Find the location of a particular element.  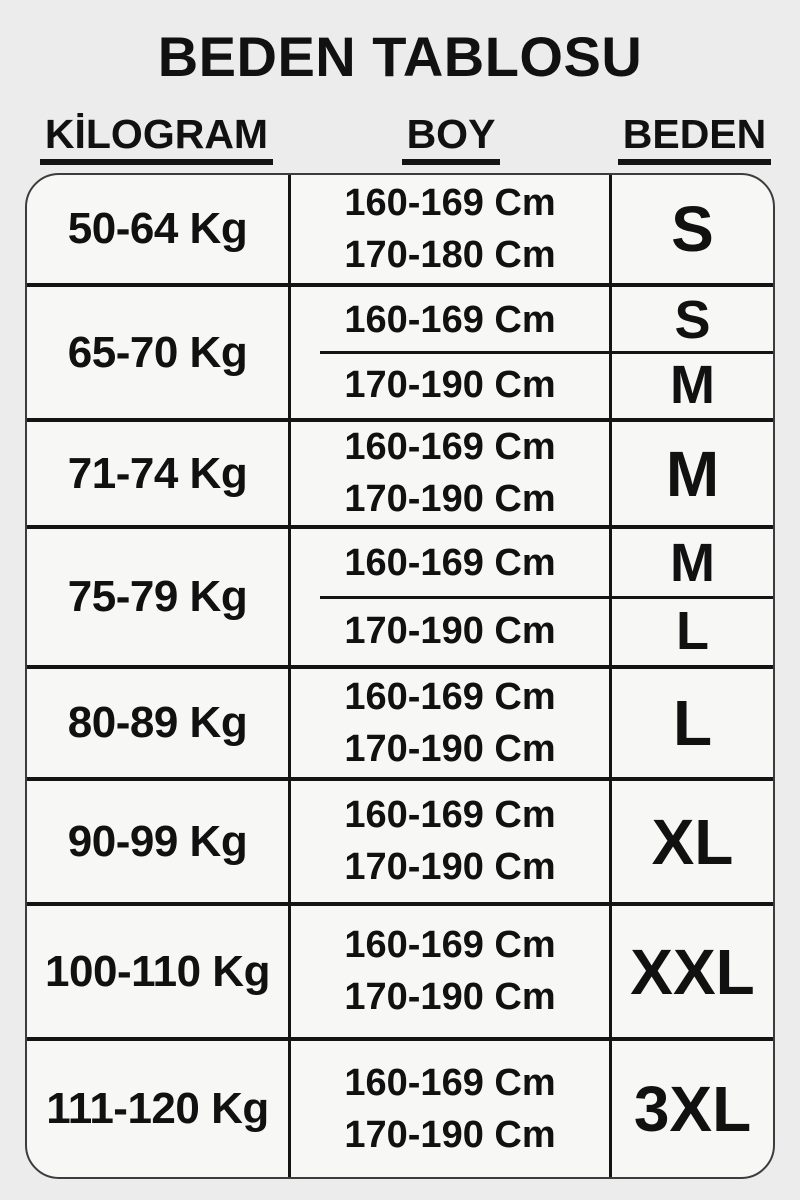

header-col-kilogram: KİLOGRAM is located at coordinates (156, 138).